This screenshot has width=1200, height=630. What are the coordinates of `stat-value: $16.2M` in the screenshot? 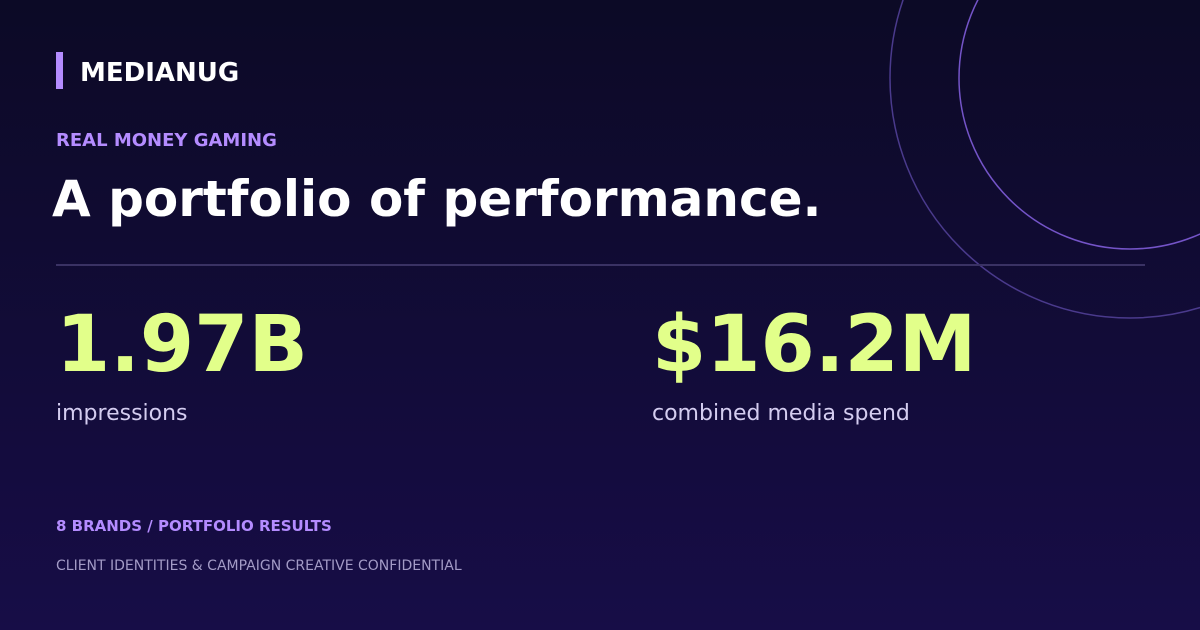 It's located at (814, 345).